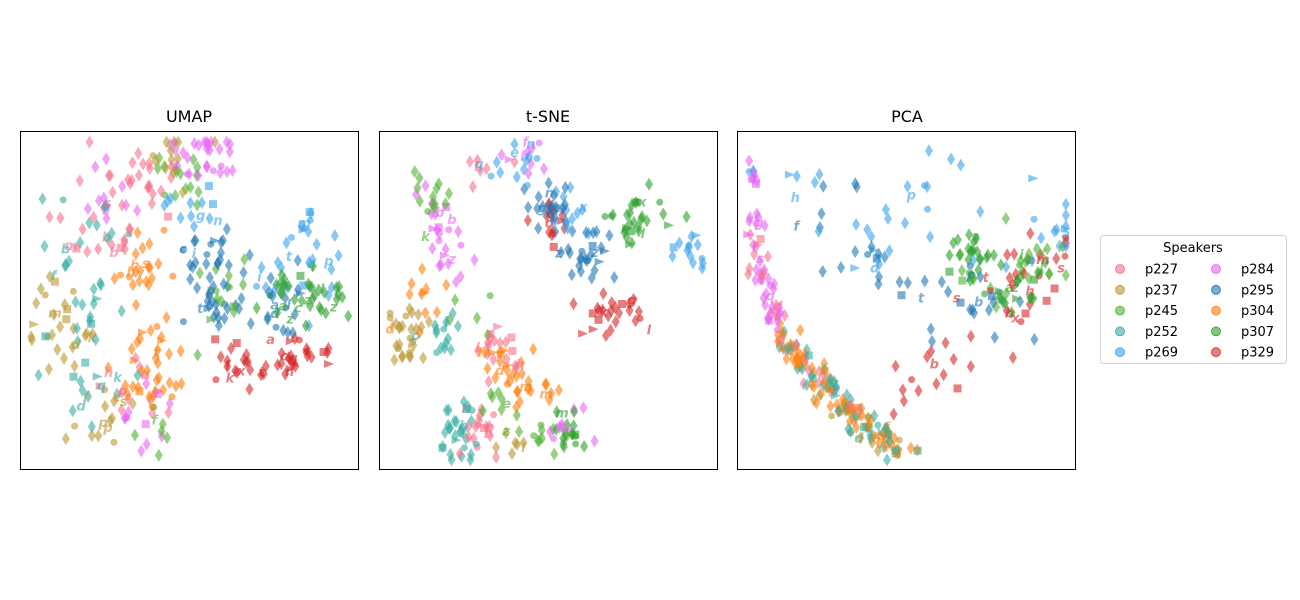  I want to click on pca-title: PCA, so click(907, 116).